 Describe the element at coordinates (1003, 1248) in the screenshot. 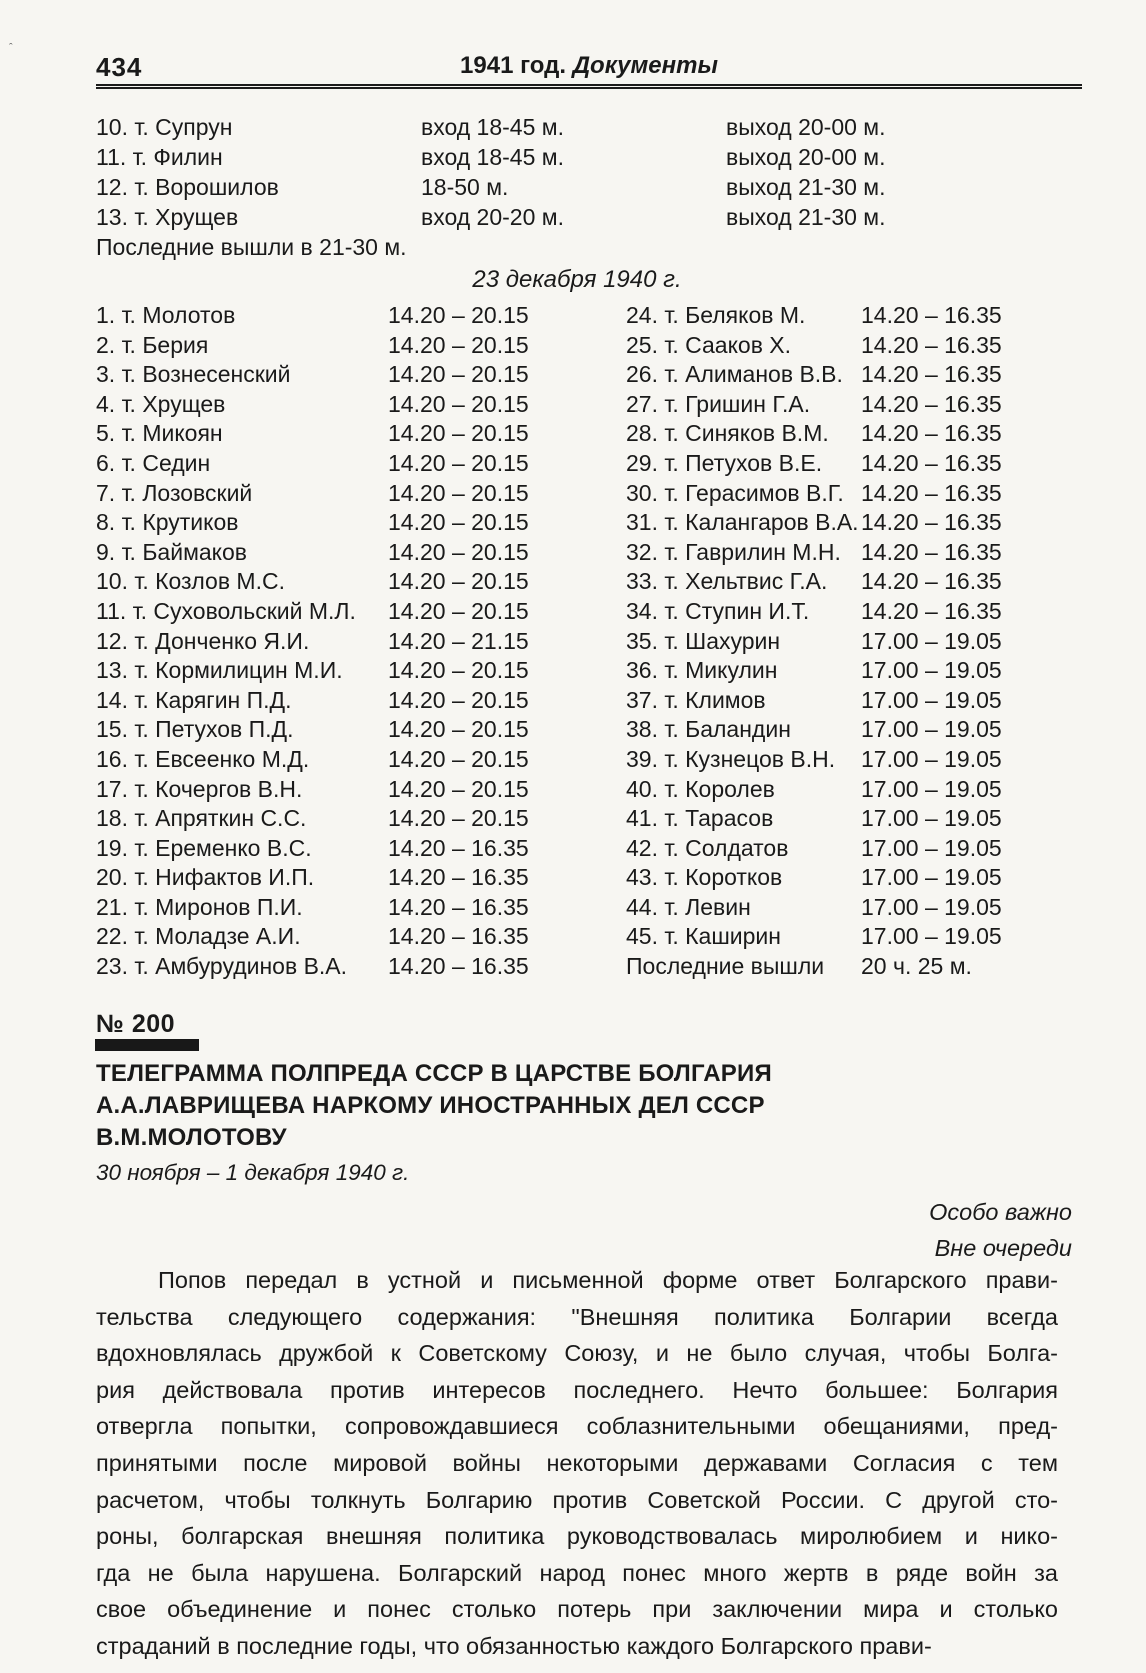

I see `priority-annotation: Вне очереди` at that location.